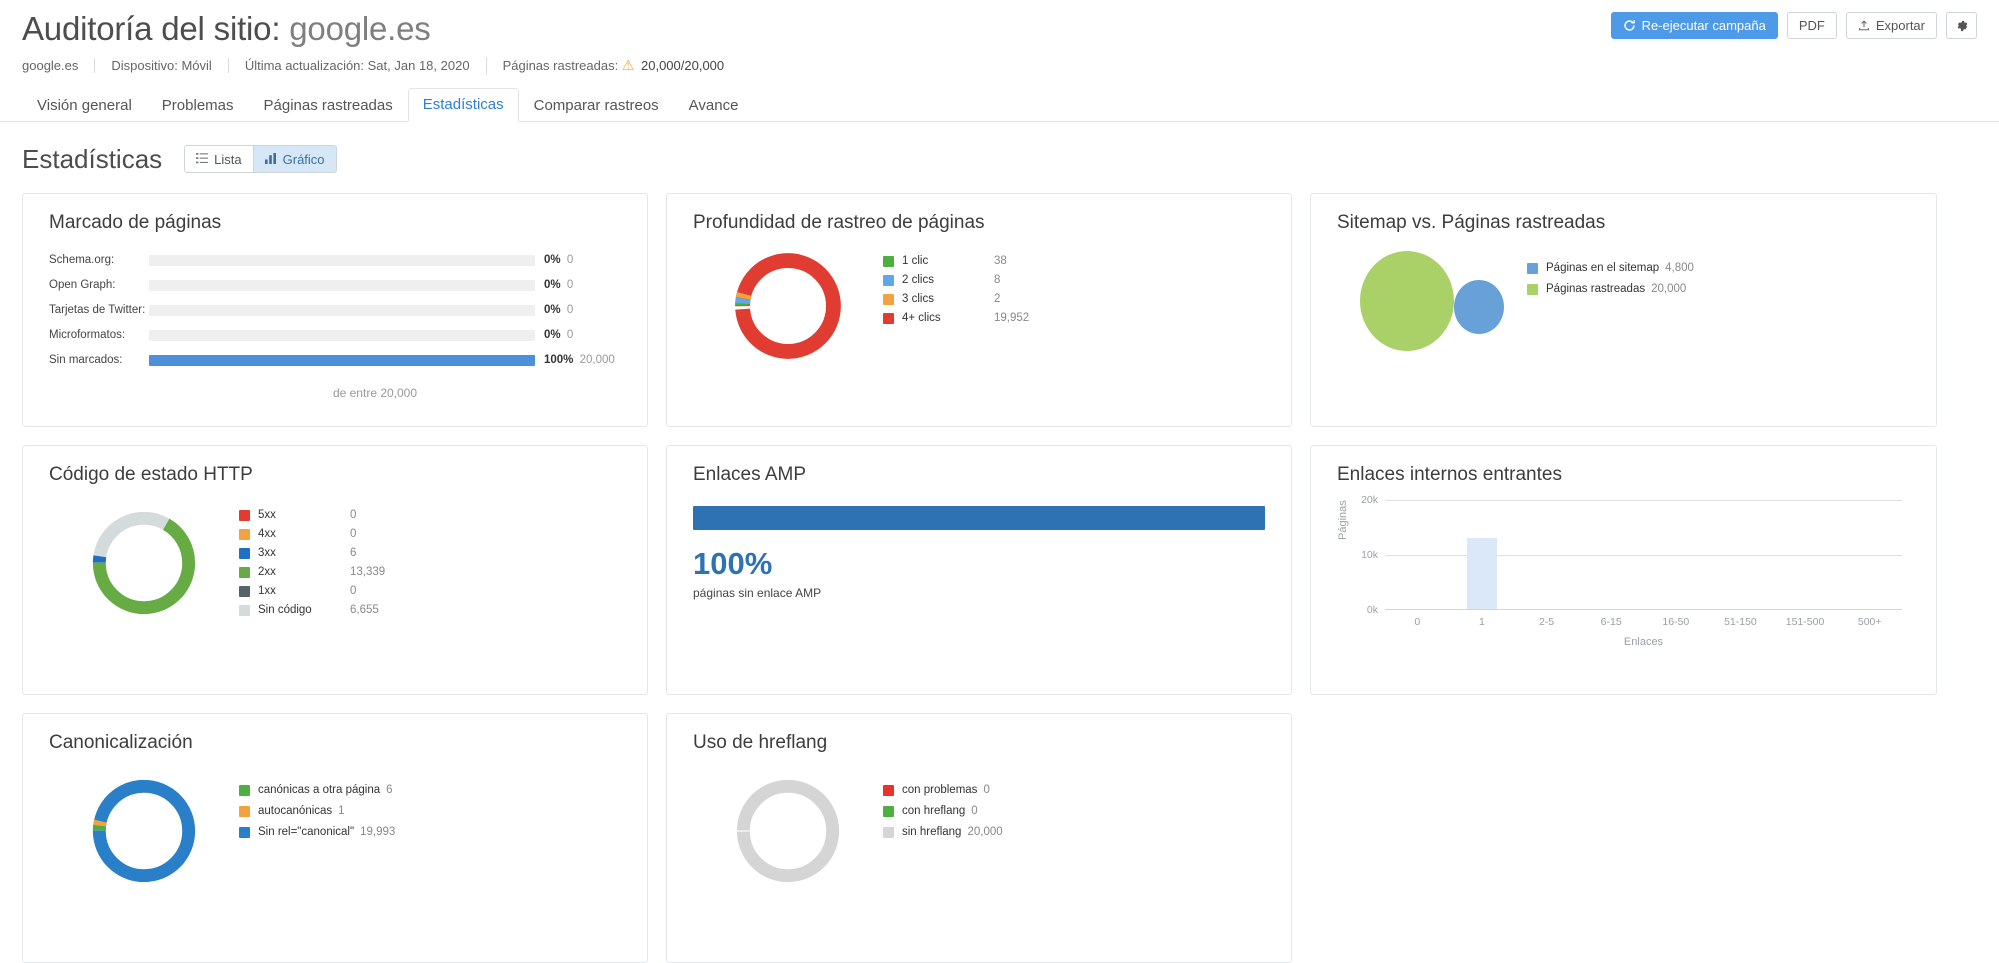 This screenshot has height=963, width=1999. I want to click on legend-item: 5xx 0, so click(312, 515).